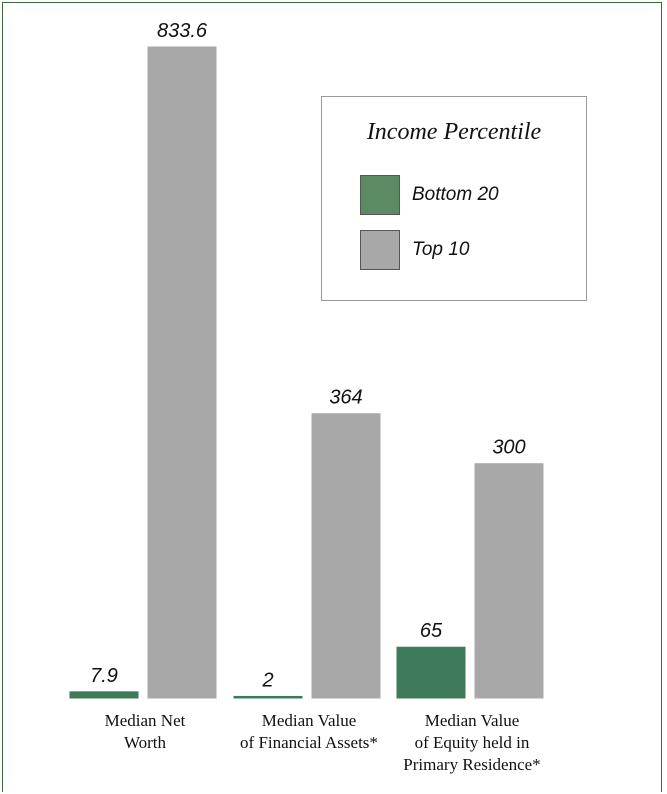  I want to click on category-label-2-line-2: of Financial Assets*, so click(309, 742).